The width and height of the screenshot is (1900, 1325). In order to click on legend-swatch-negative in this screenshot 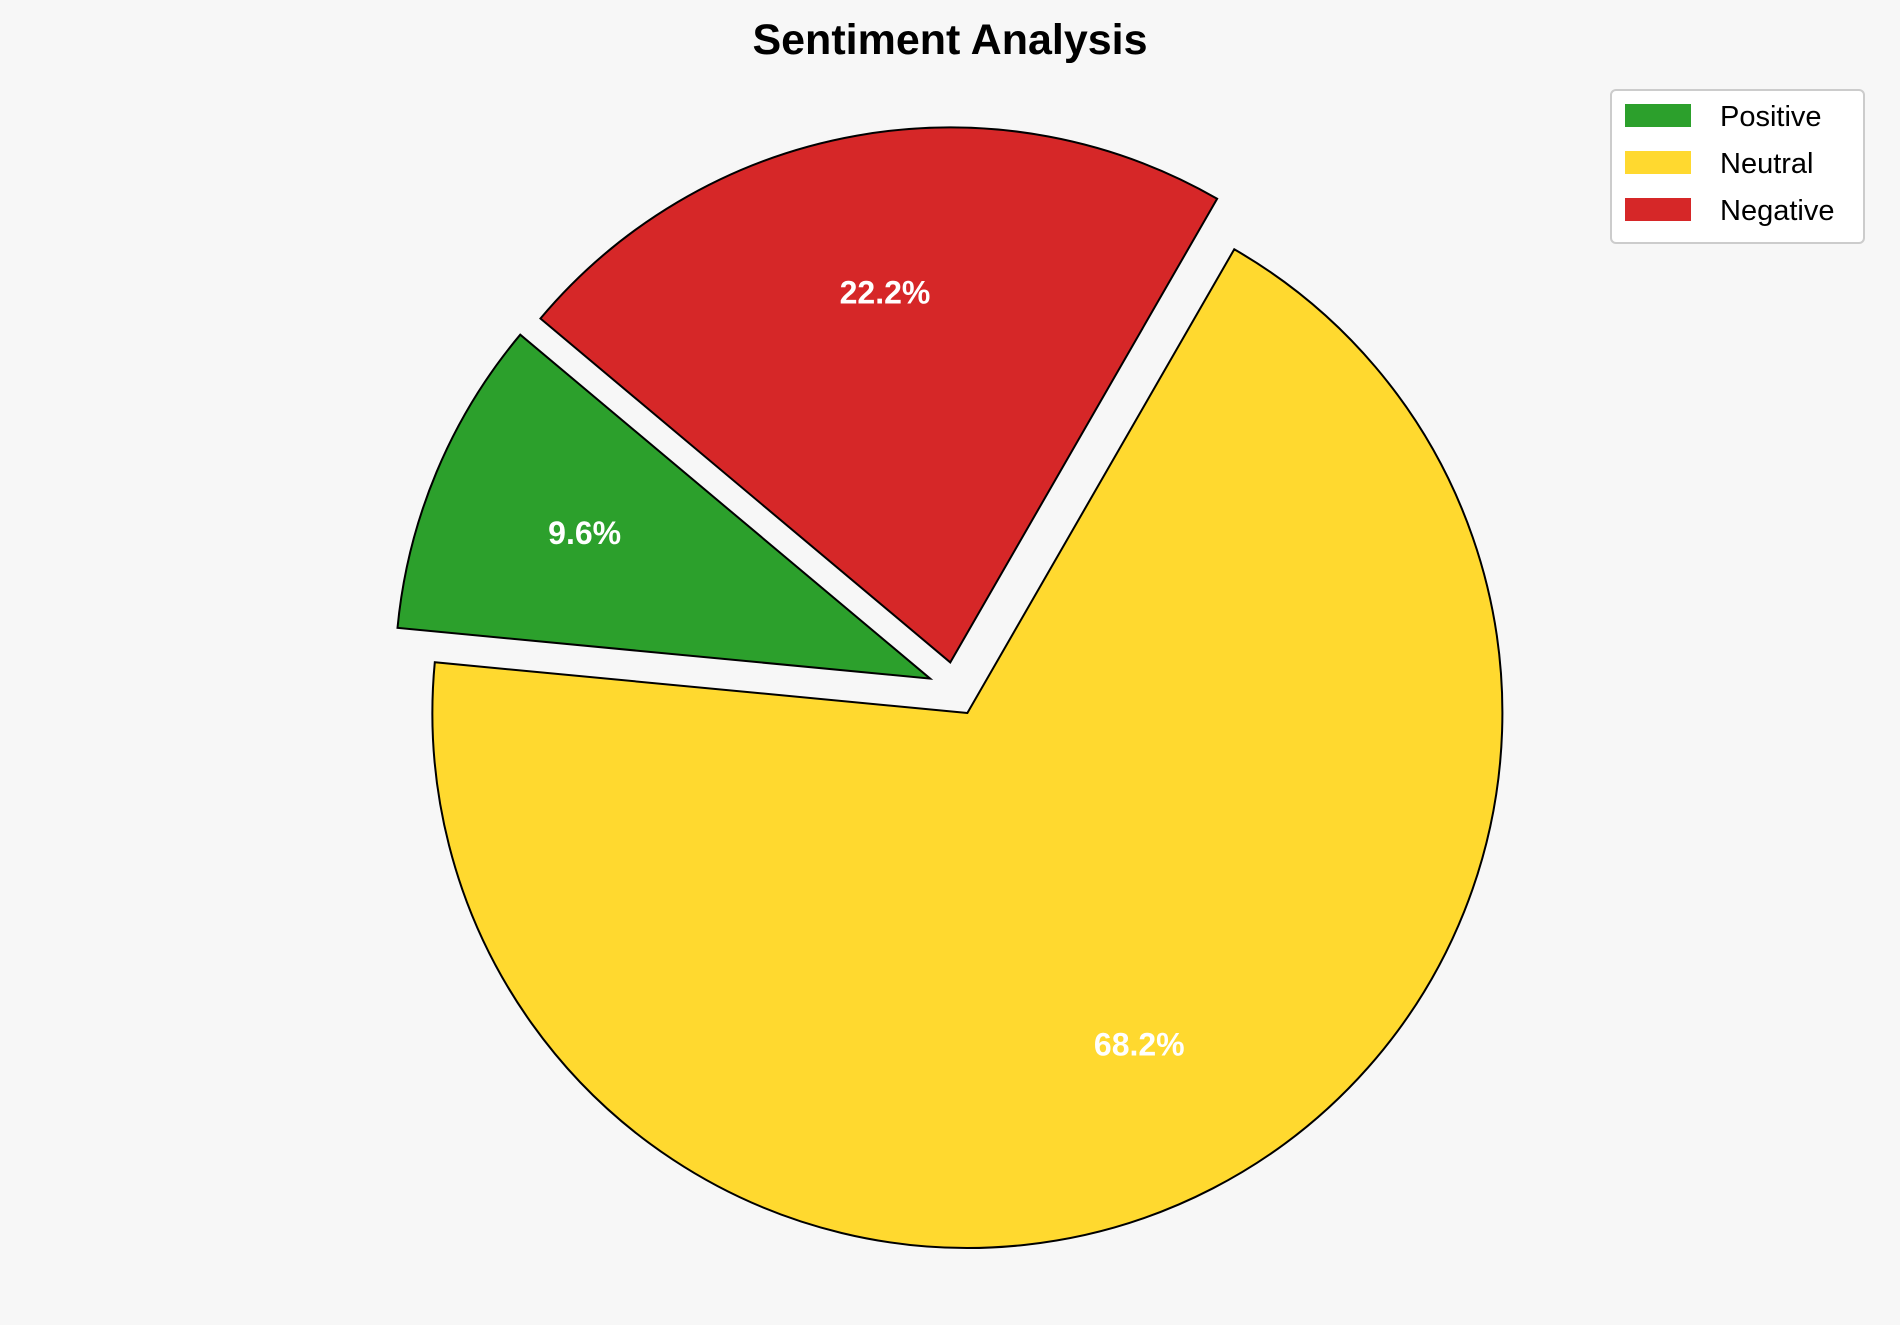, I will do `click(1658, 209)`.